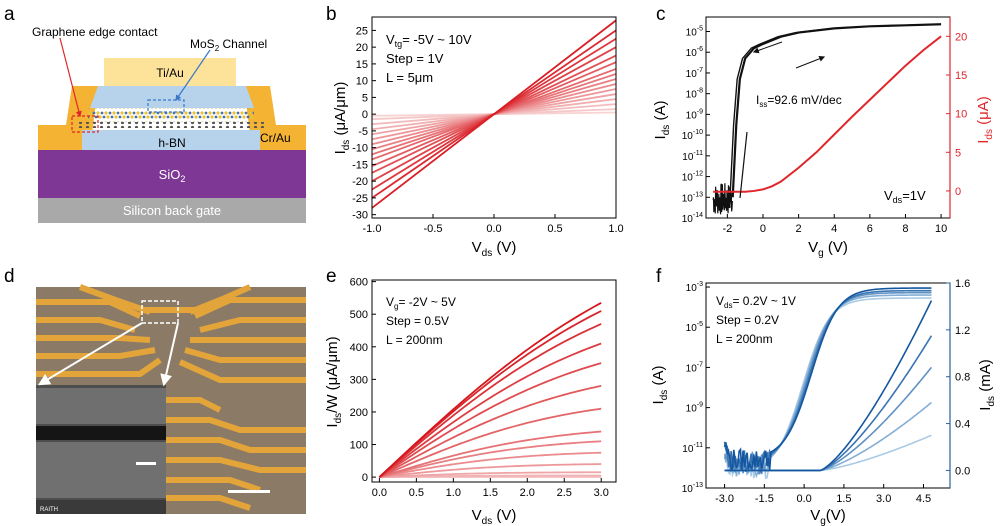 The image size is (1000, 526). Describe the element at coordinates (417, 321) in the screenshot. I see `panel-e-annotation-step: Step = 0.5V` at that location.